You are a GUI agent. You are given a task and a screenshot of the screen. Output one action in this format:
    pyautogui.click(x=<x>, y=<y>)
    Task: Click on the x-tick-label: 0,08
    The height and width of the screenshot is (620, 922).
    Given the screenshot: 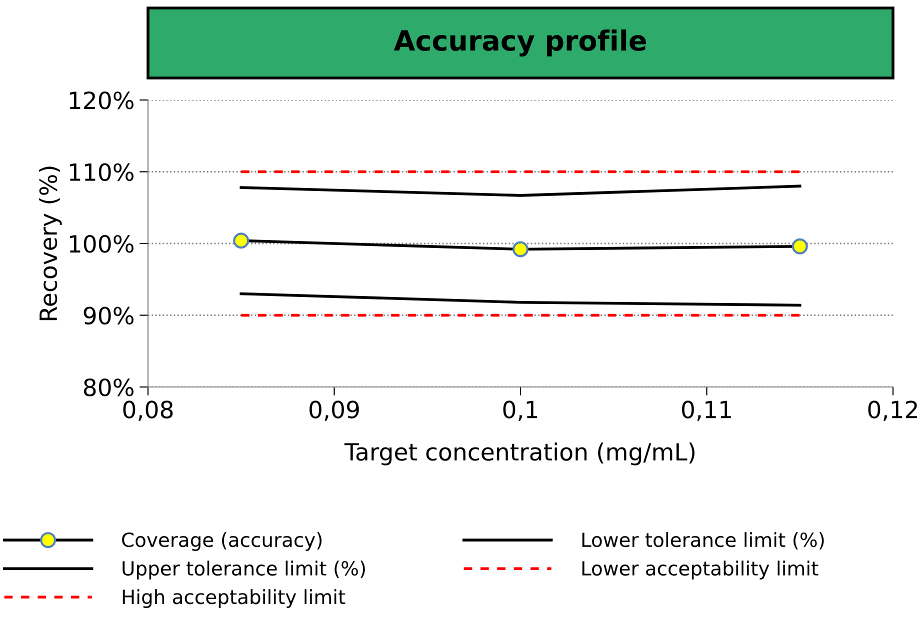 What is the action you would take?
    pyautogui.click(x=148, y=410)
    